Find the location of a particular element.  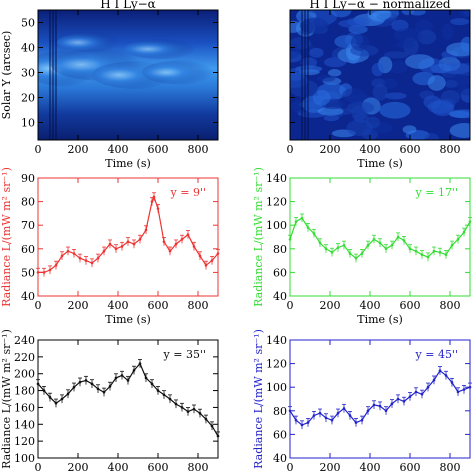

y-tick-label: 90 is located at coordinates (28, 178).